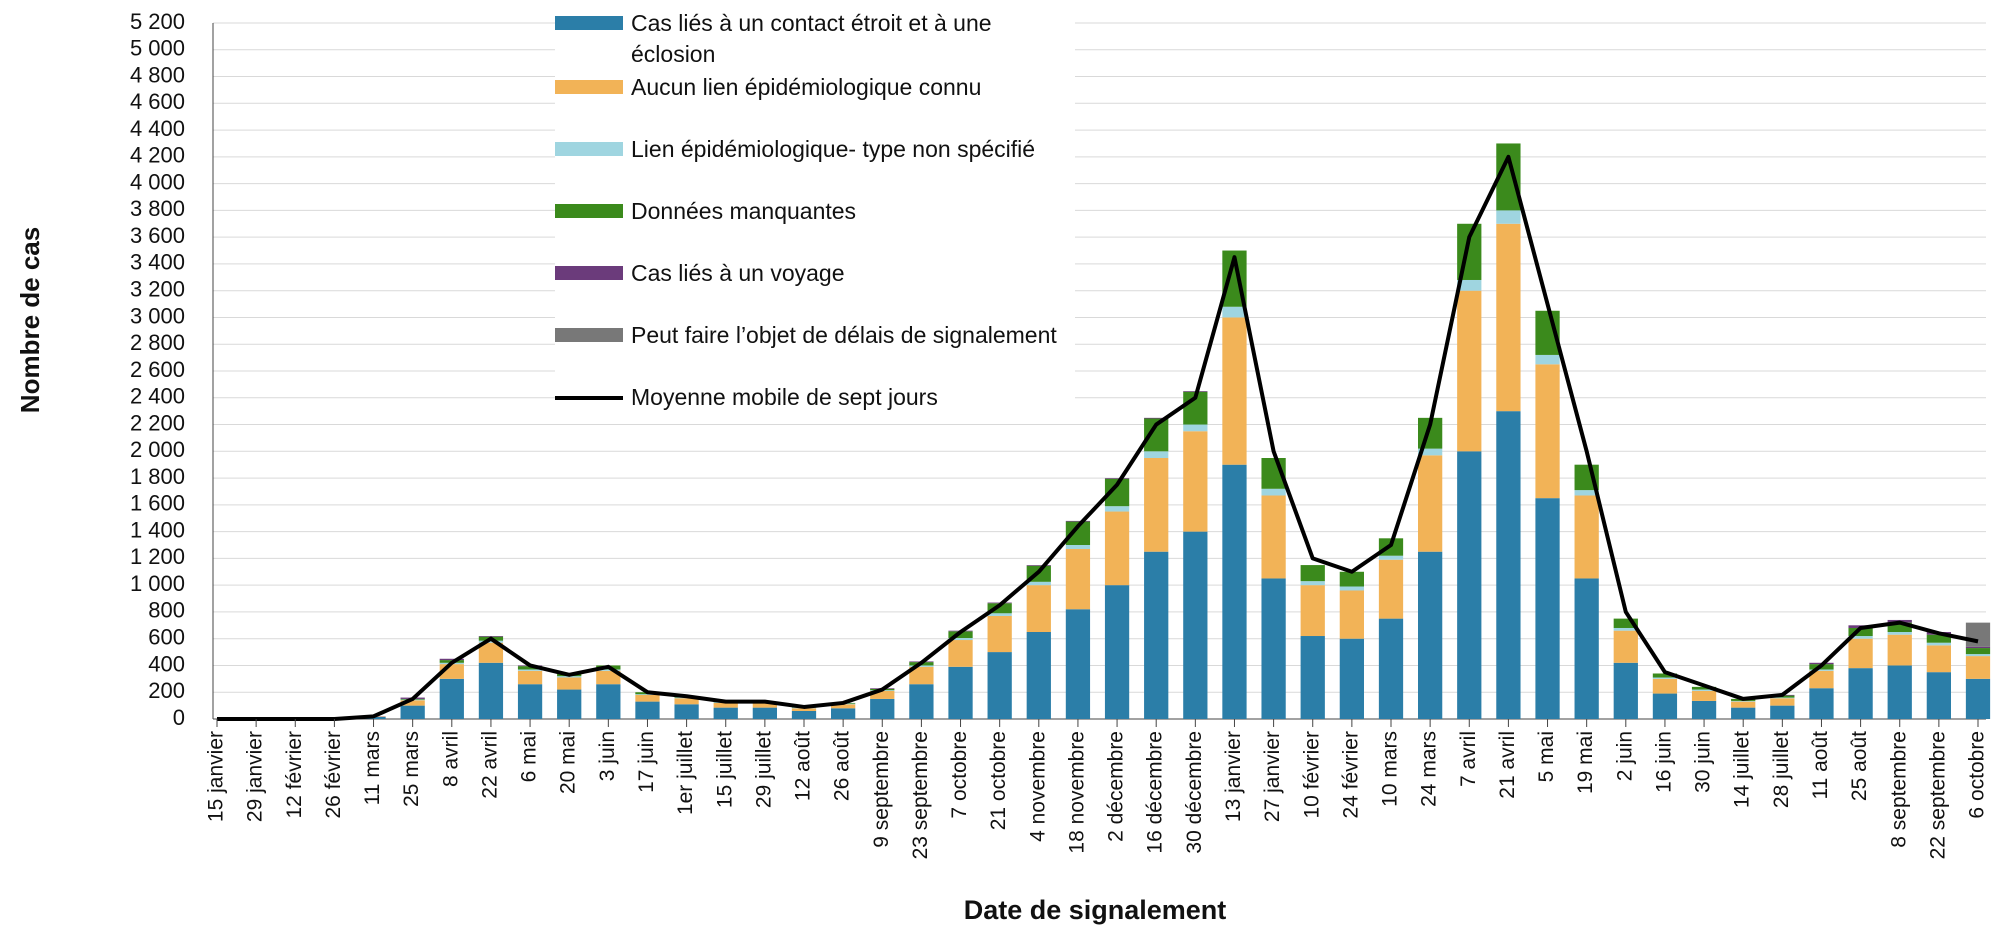 Image resolution: width=2007 pixels, height=931 pixels. Describe the element at coordinates (157, 449) in the screenshot. I see `y-tick-label: 2 000` at that location.